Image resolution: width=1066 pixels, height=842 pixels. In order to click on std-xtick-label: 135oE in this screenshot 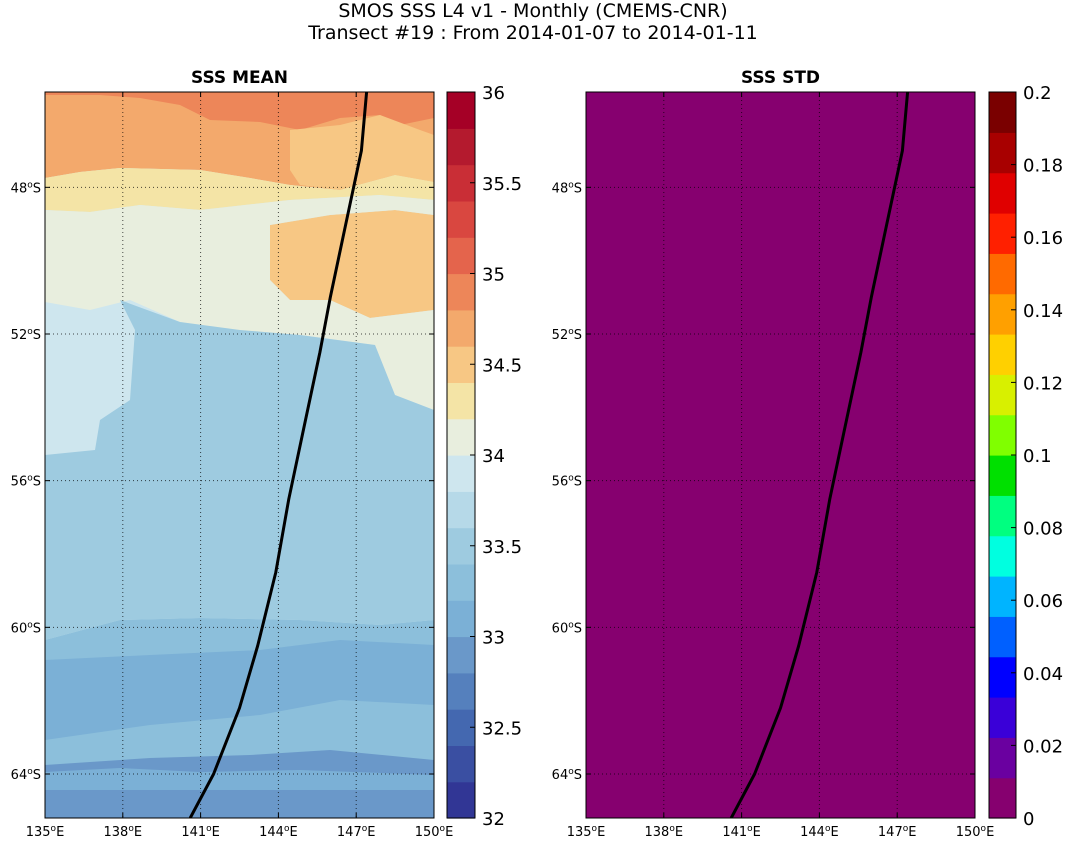, I will do `click(586, 832)`.